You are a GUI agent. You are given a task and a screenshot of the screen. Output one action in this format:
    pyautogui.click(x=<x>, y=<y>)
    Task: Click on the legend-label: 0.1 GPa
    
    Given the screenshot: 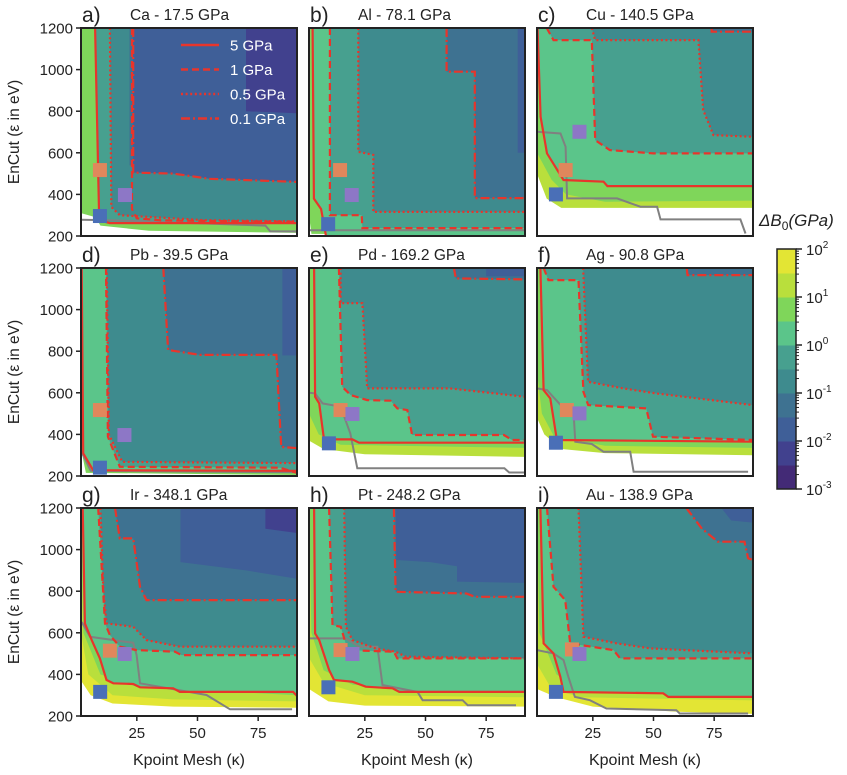 What is the action you would take?
    pyautogui.click(x=258, y=119)
    